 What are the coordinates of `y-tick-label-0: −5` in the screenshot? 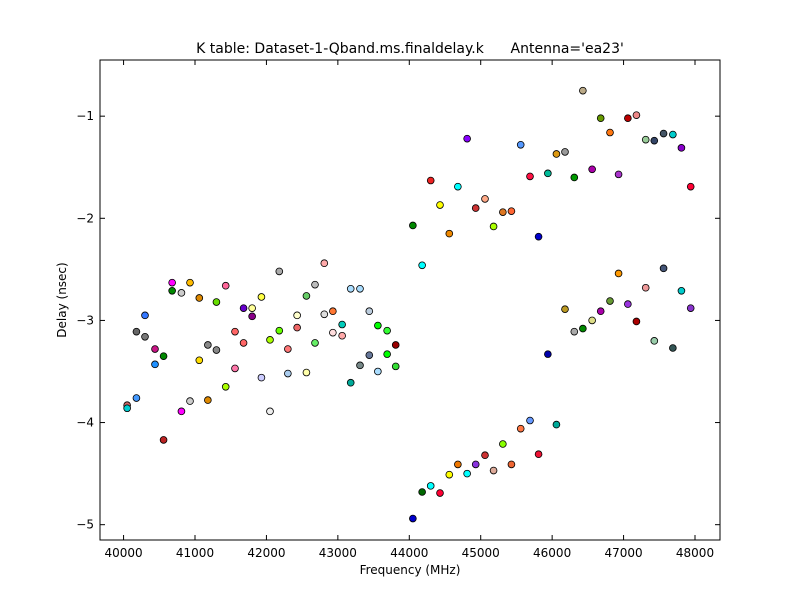 It's located at (85, 525).